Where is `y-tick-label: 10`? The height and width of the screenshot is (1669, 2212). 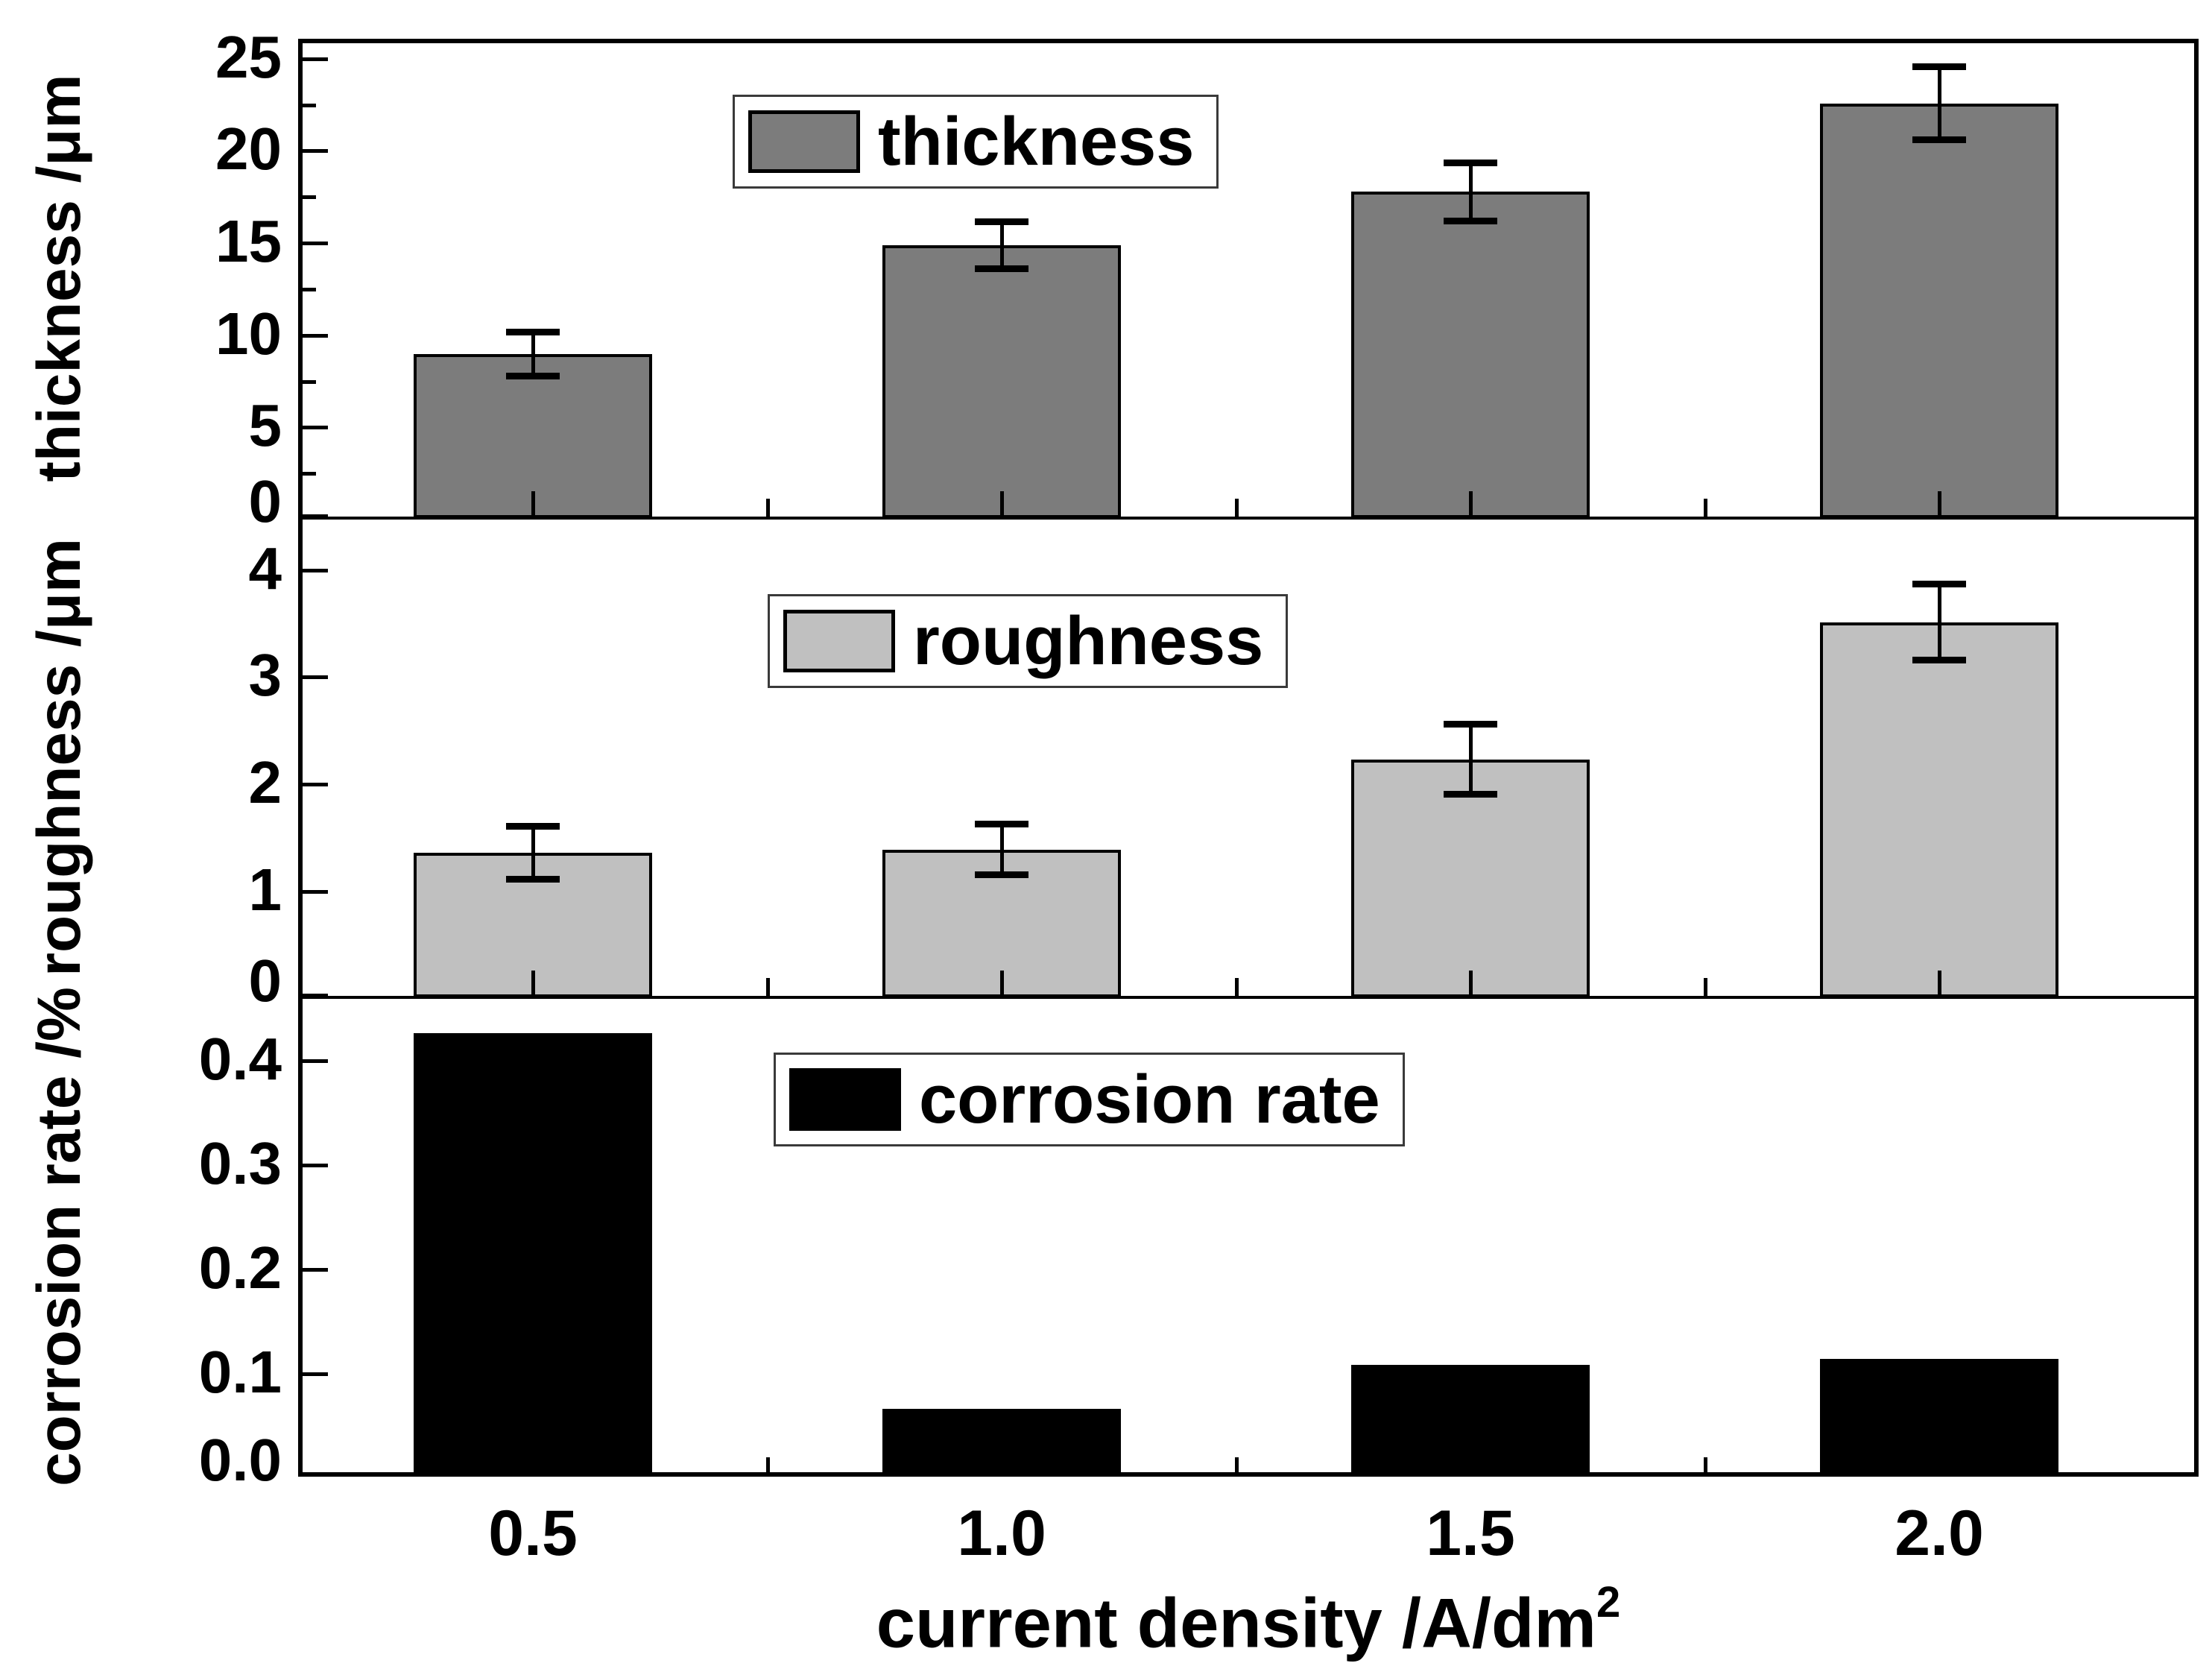 y-tick-label: 10 is located at coordinates (248, 333).